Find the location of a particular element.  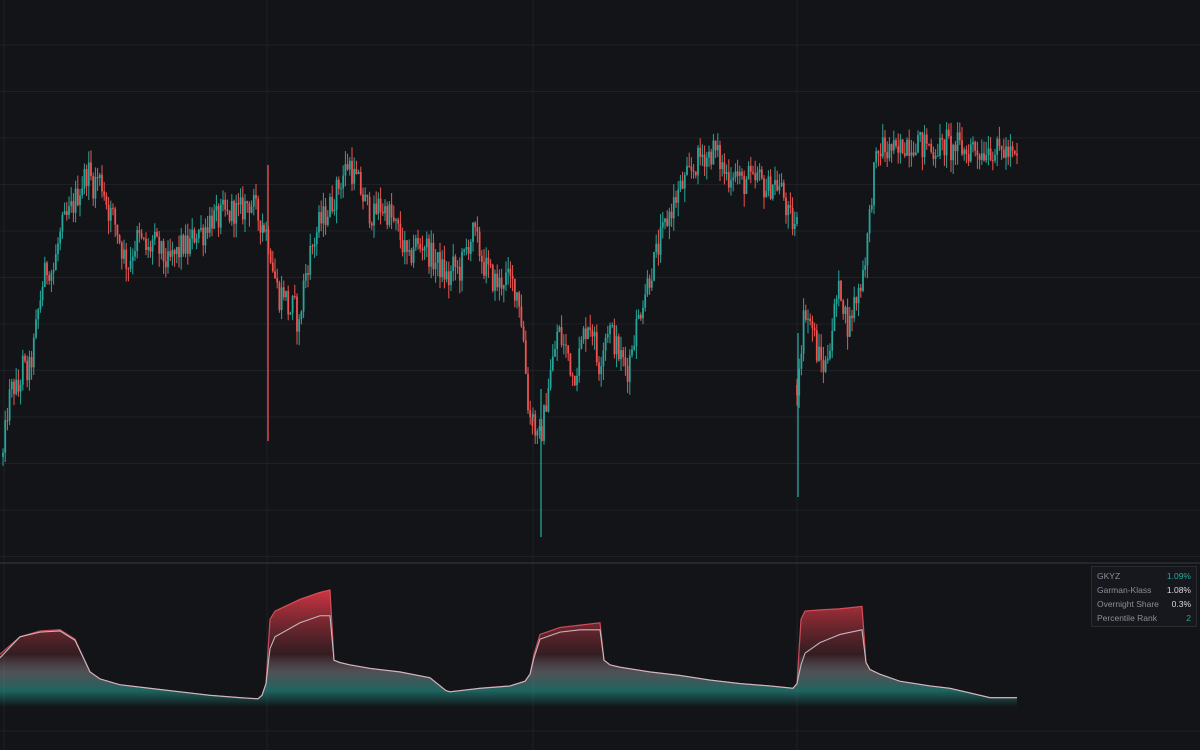

info-label: Garman-Klass is located at coordinates (1124, 590).